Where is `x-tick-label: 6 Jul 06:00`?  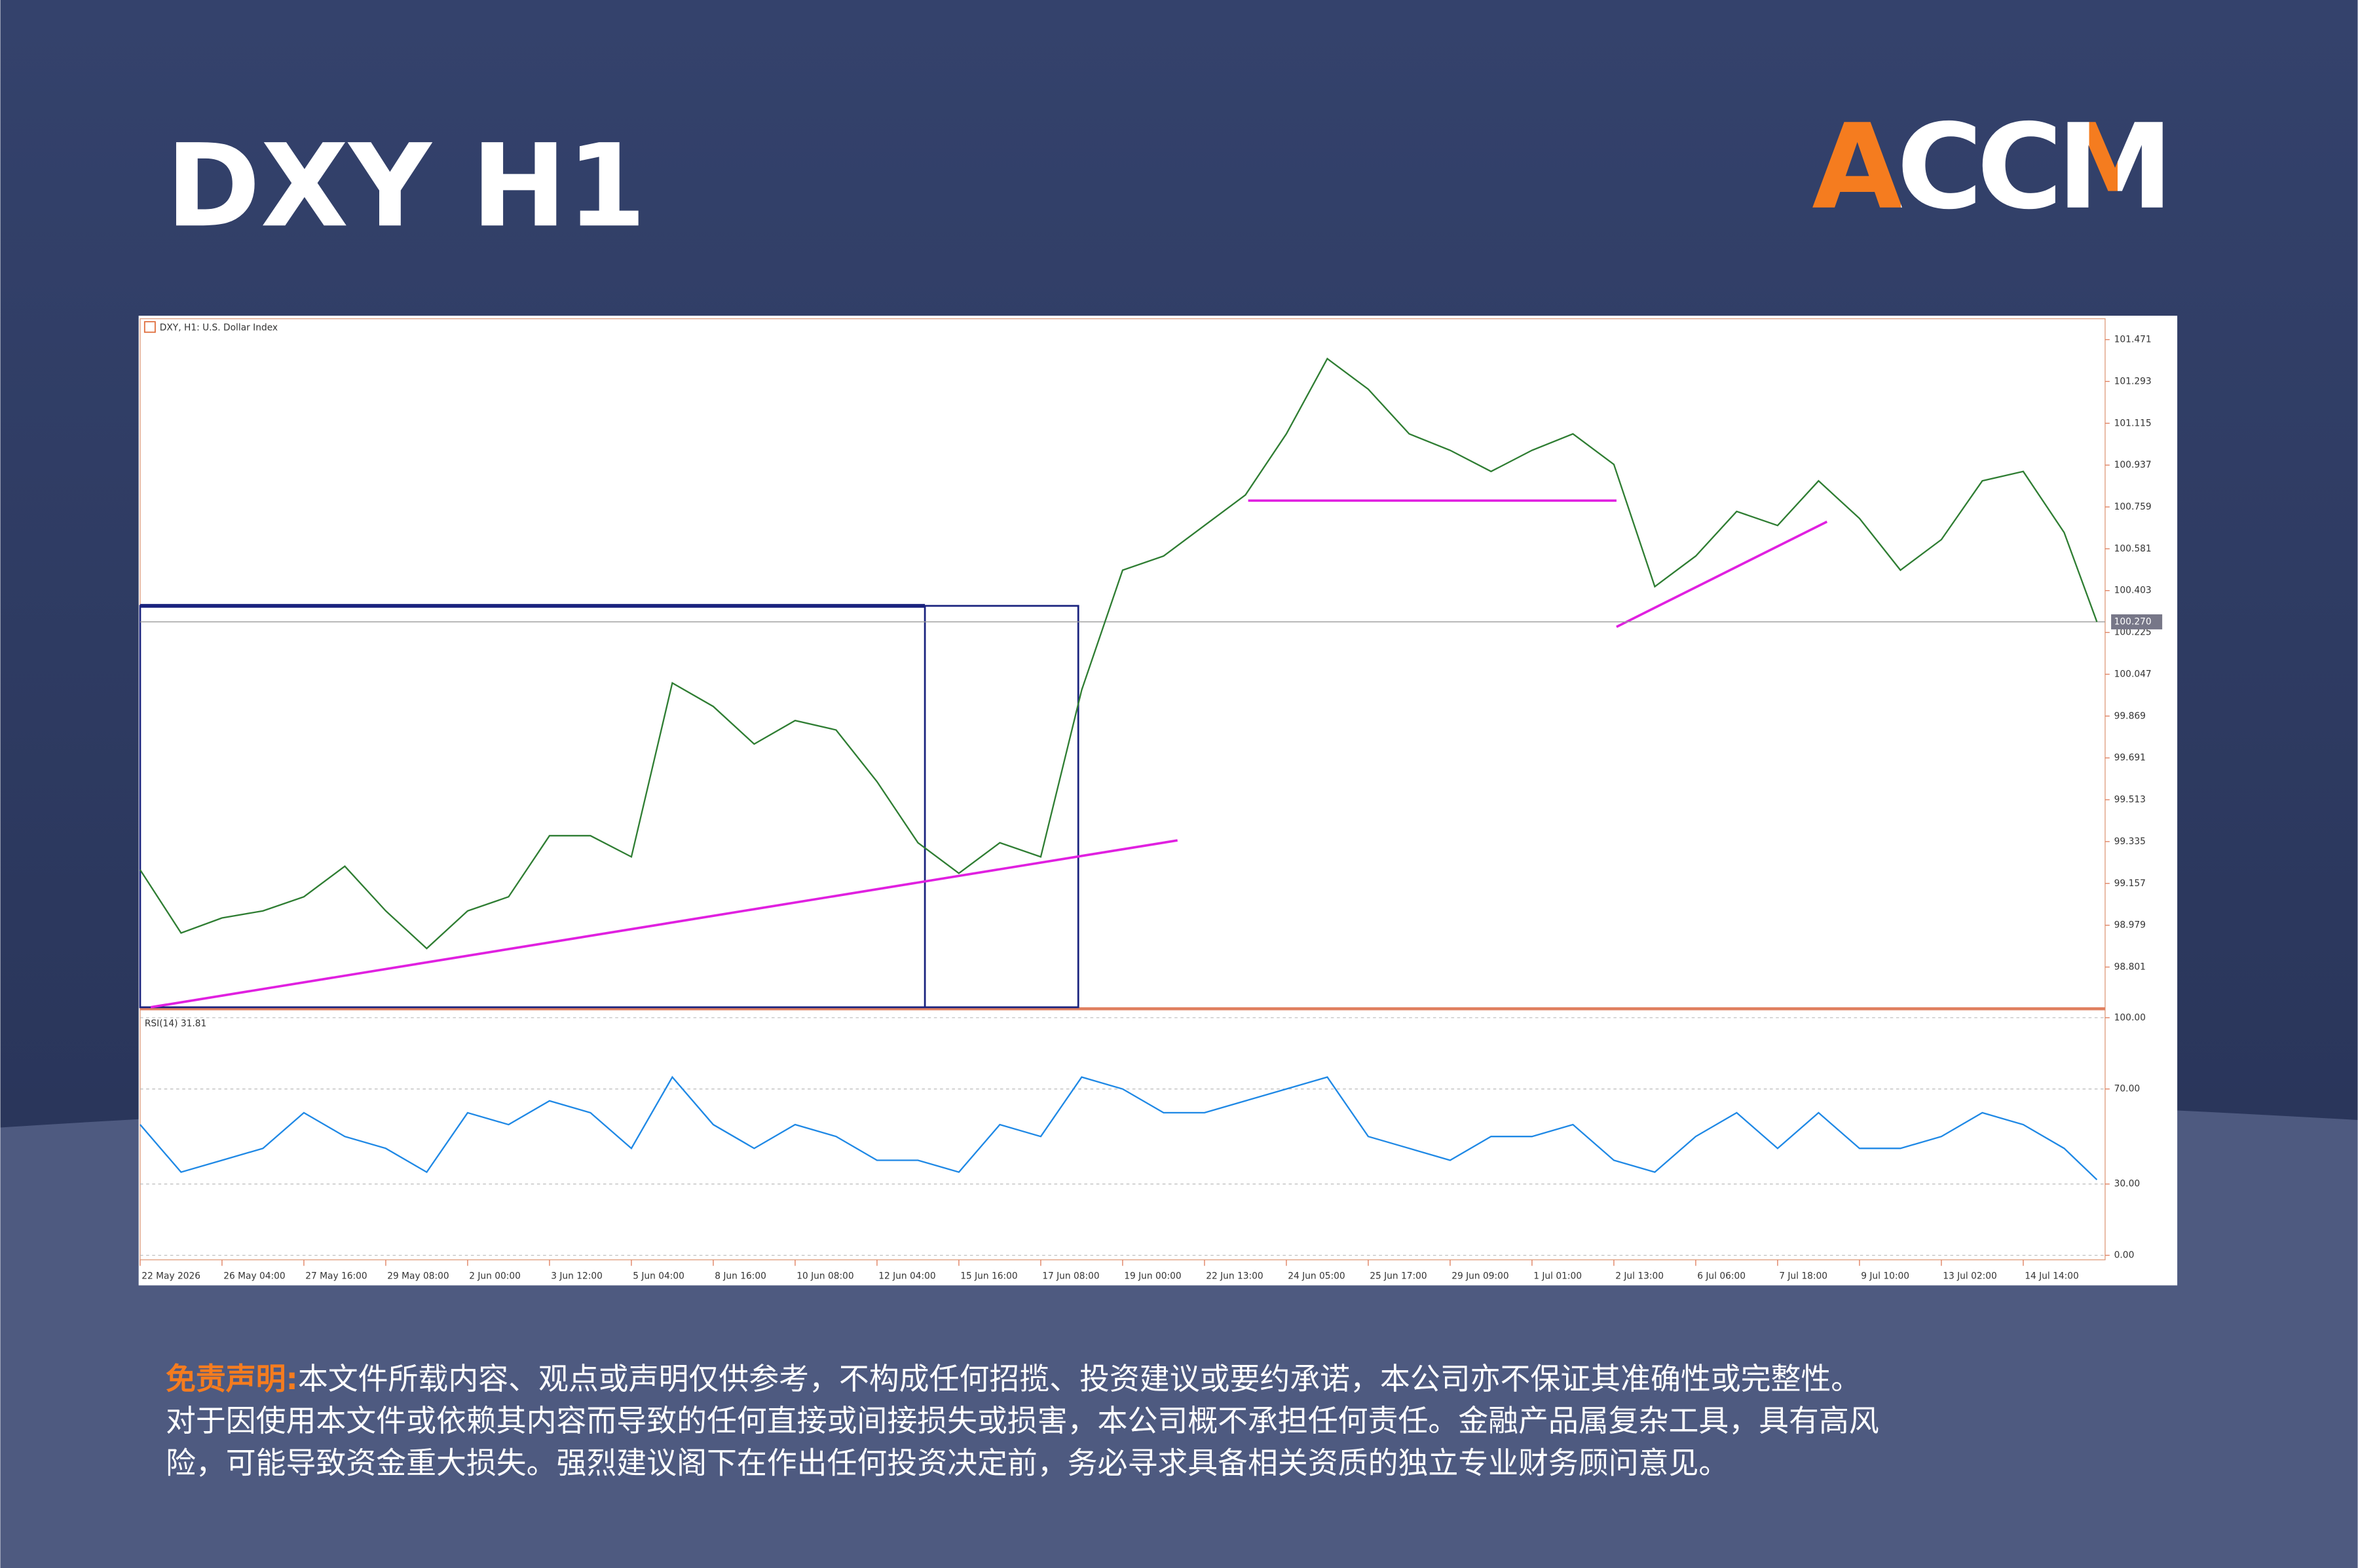 x-tick-label: 6 Jul 06:00 is located at coordinates (1721, 1276).